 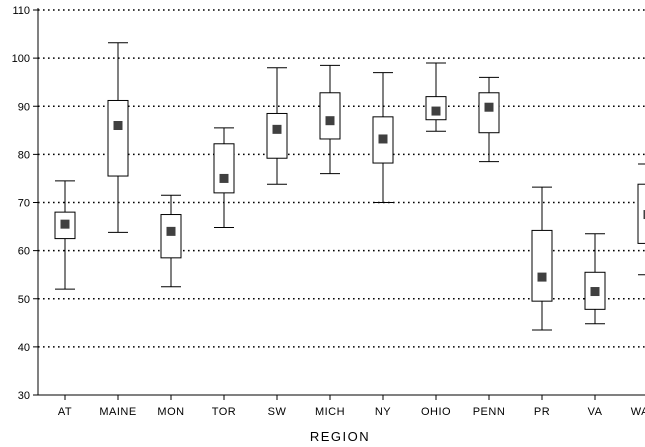 I want to click on y-tick-label: 30, so click(x=24, y=396).